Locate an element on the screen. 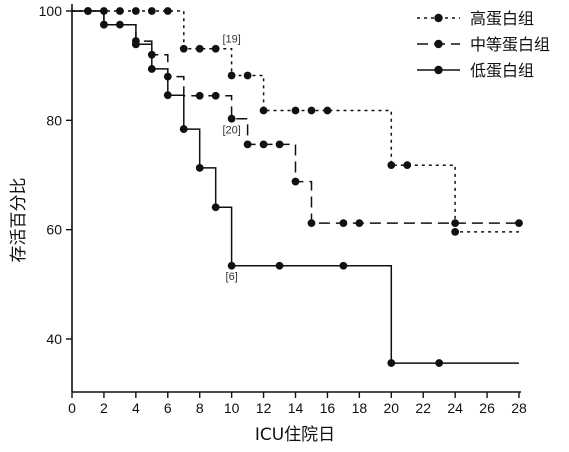 This screenshot has height=452, width=569. x-tick-label: 20 is located at coordinates (391, 408).